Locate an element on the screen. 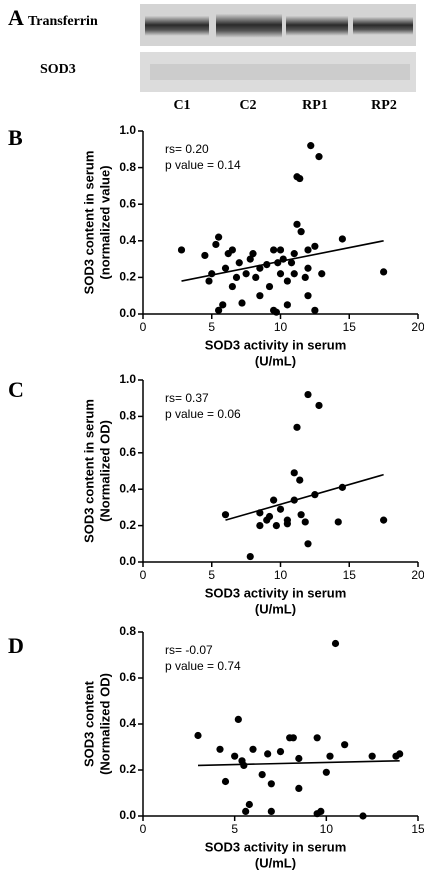 This screenshot has width=424, height=879. panel-label: B is located at coordinates (15, 137).